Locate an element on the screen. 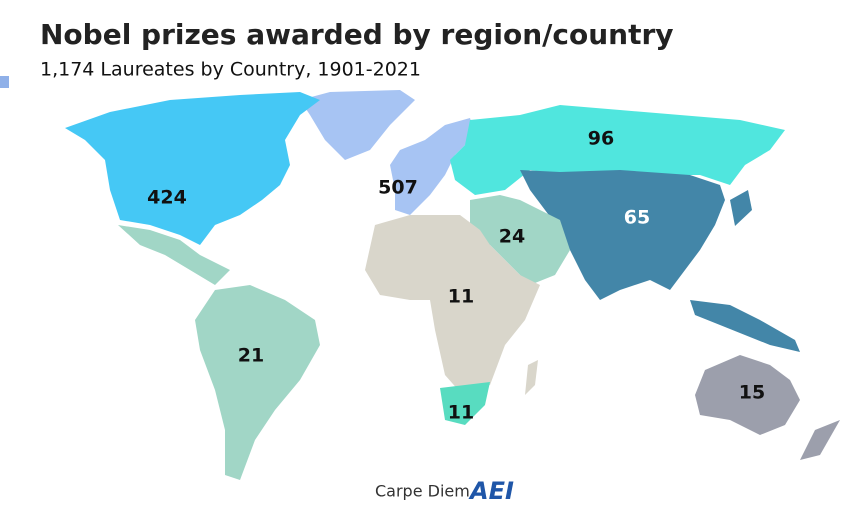  accent is located at coordinates (4, 82).